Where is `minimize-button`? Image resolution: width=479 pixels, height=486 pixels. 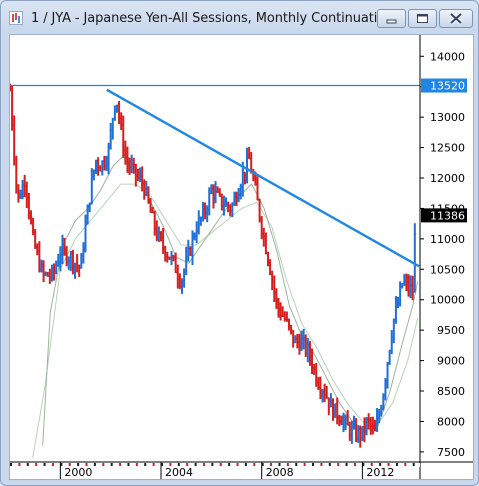
minimize-button is located at coordinates (391, 18).